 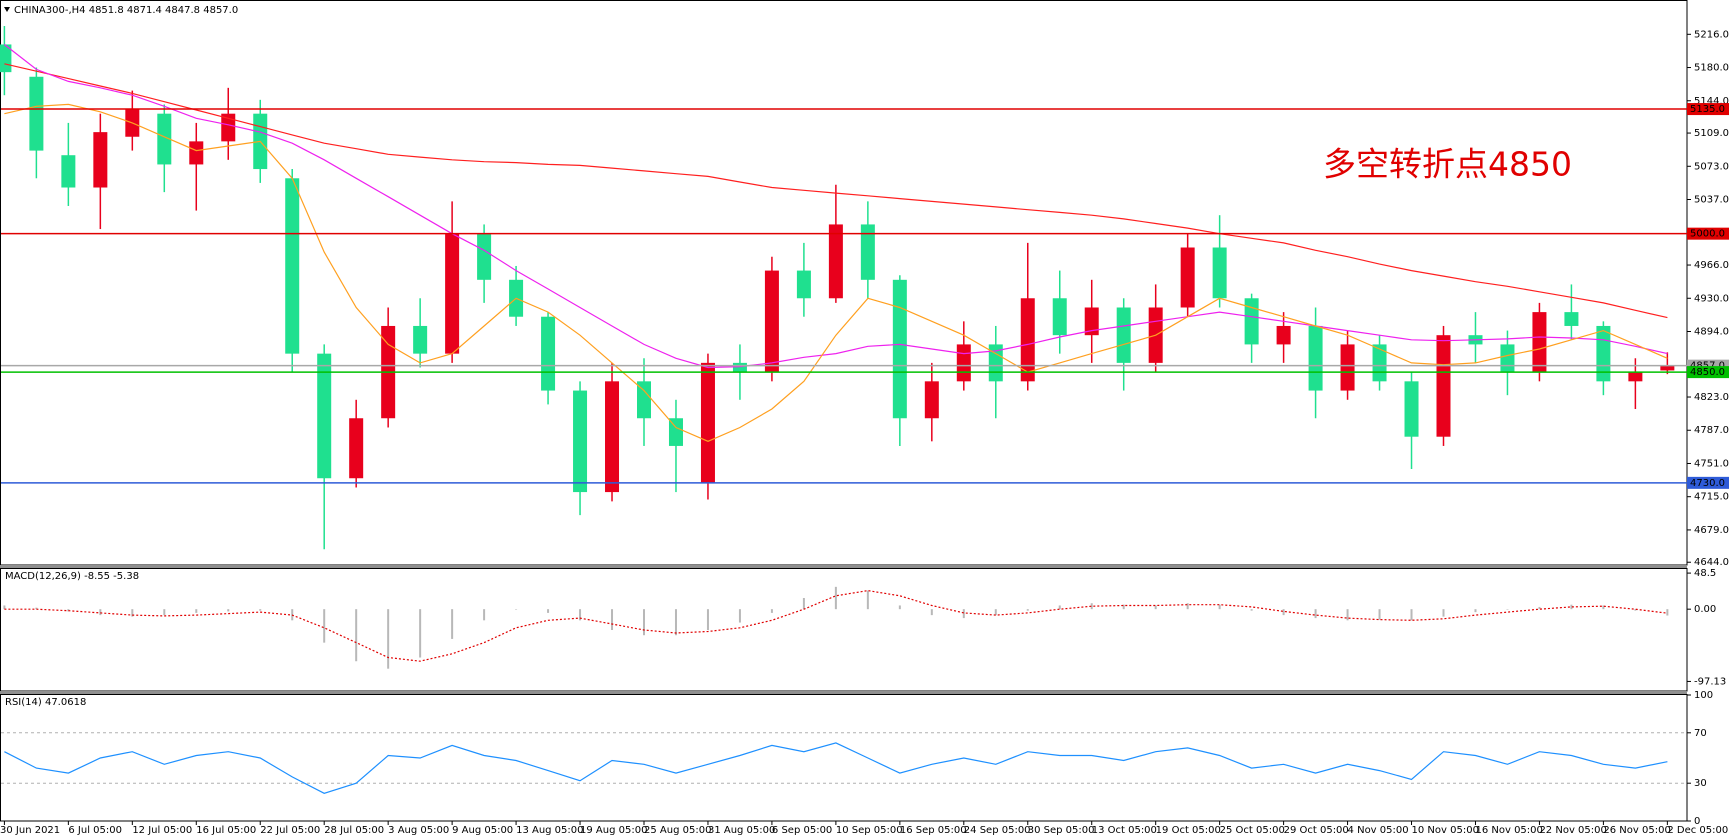 What do you see at coordinates (844, 758) in the screenshot?
I see `rsi-frame` at bounding box center [844, 758].